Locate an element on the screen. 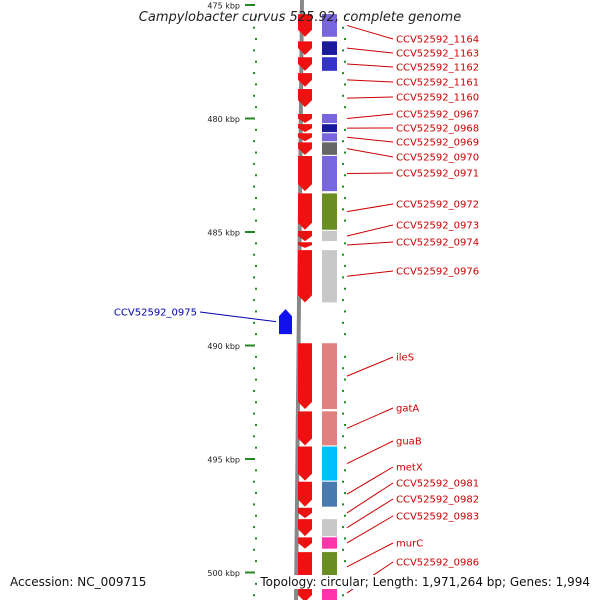 The image size is (600, 600). gene-arrow-gatA is located at coordinates (305, 428).